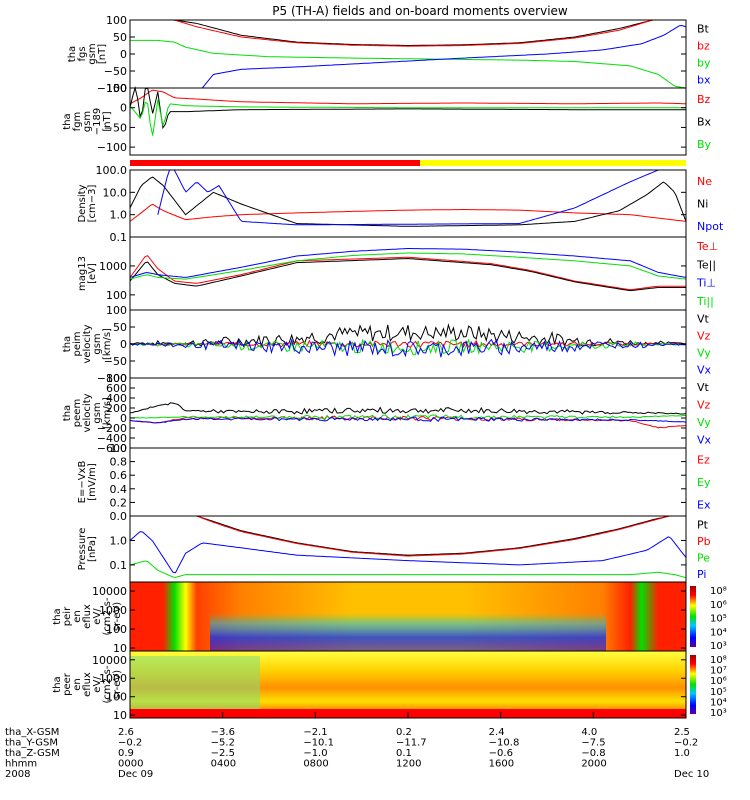 This screenshot has width=750, height=800. Describe the element at coordinates (593, 753) in the screenshot. I see `xaxis-value: −0.8` at that location.